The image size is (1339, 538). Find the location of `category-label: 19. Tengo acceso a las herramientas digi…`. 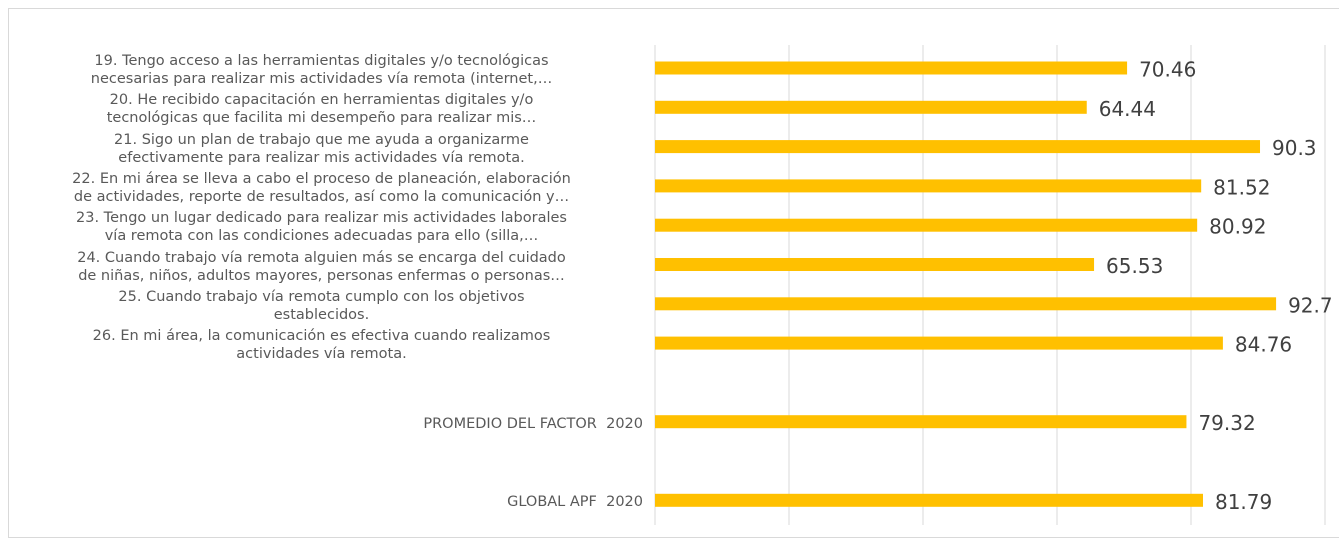

category-label: 19. Tengo acceso a las herramientas digi… is located at coordinates (321, 70).